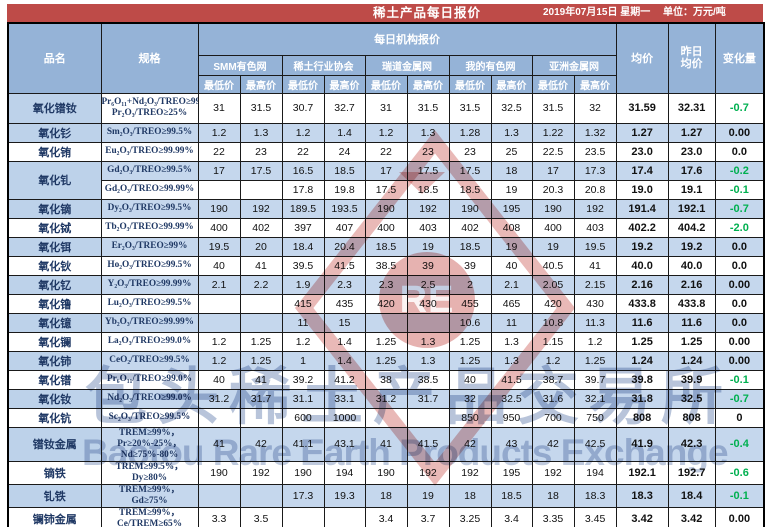 Image resolution: width=770 pixels, height=527 pixels. What do you see at coordinates (149, 417) in the screenshot?
I see `spec-cell: Sc₂O₃/TREO≥99.5%` at bounding box center [149, 417].